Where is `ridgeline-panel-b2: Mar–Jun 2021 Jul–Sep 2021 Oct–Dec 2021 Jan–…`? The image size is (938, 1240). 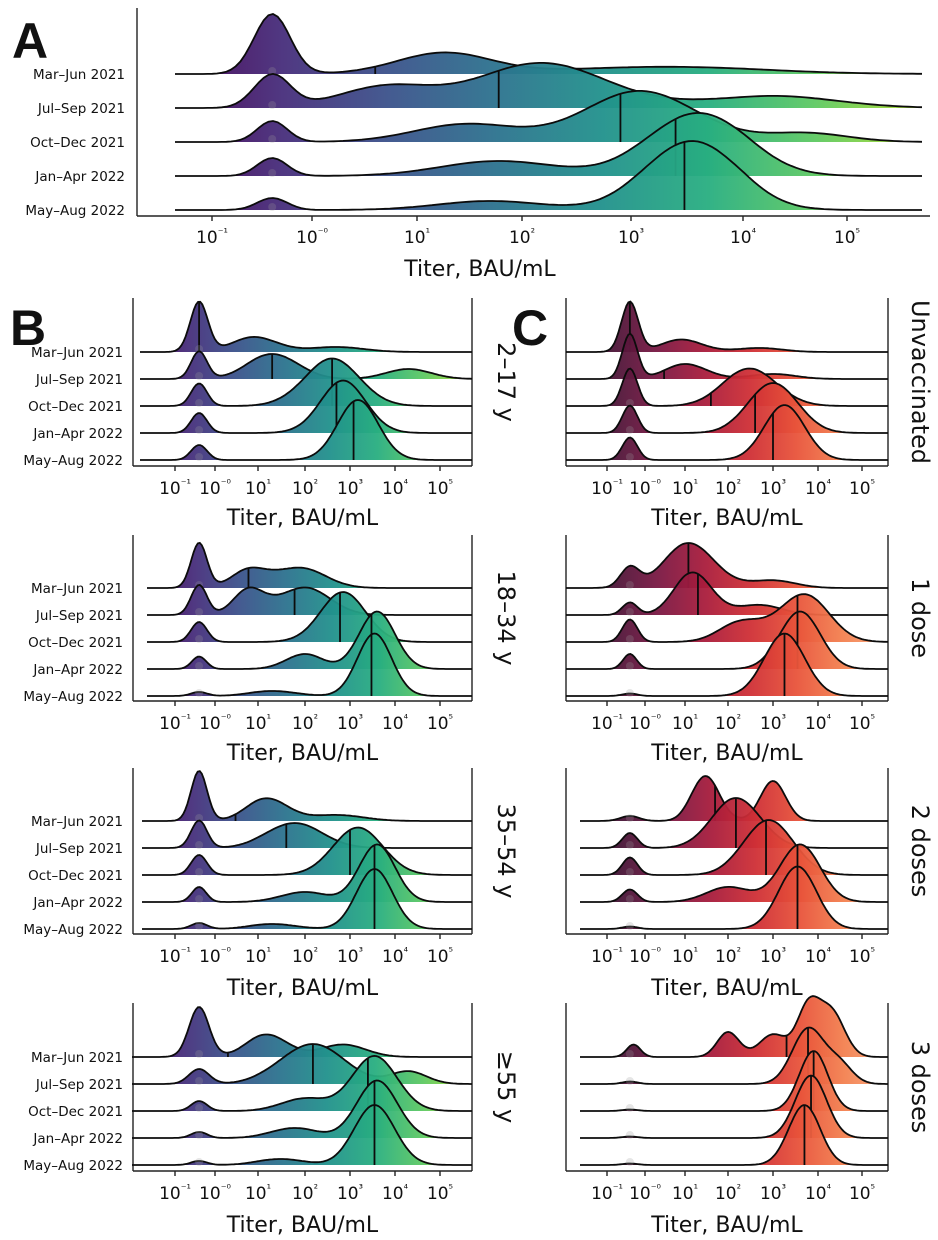
ridgeline-panel-b2: Mar–Jun 2021 Jul–Sep 2021 Oct–Dec 2021 Jan–… is located at coordinates (271, 650).